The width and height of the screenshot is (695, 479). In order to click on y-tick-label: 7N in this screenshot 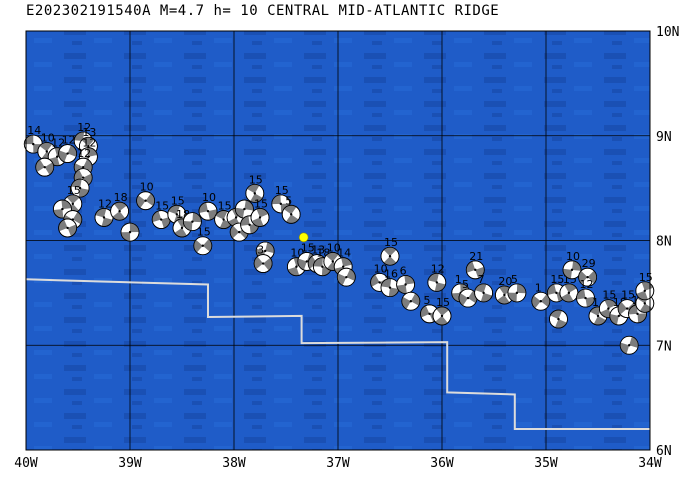, I will do `click(664, 346)`.